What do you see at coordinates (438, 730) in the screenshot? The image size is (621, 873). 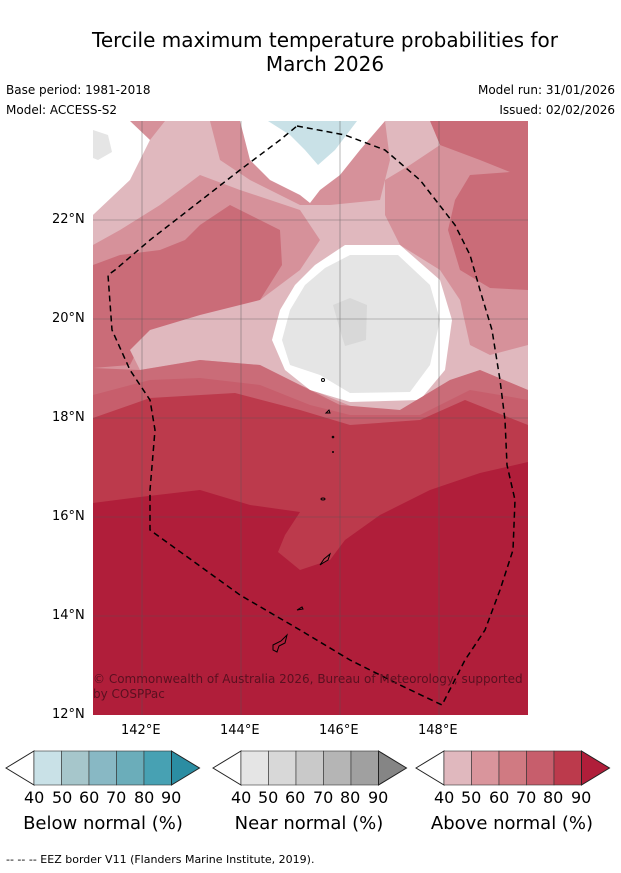 I see `lon-label: 148°E` at bounding box center [438, 730].